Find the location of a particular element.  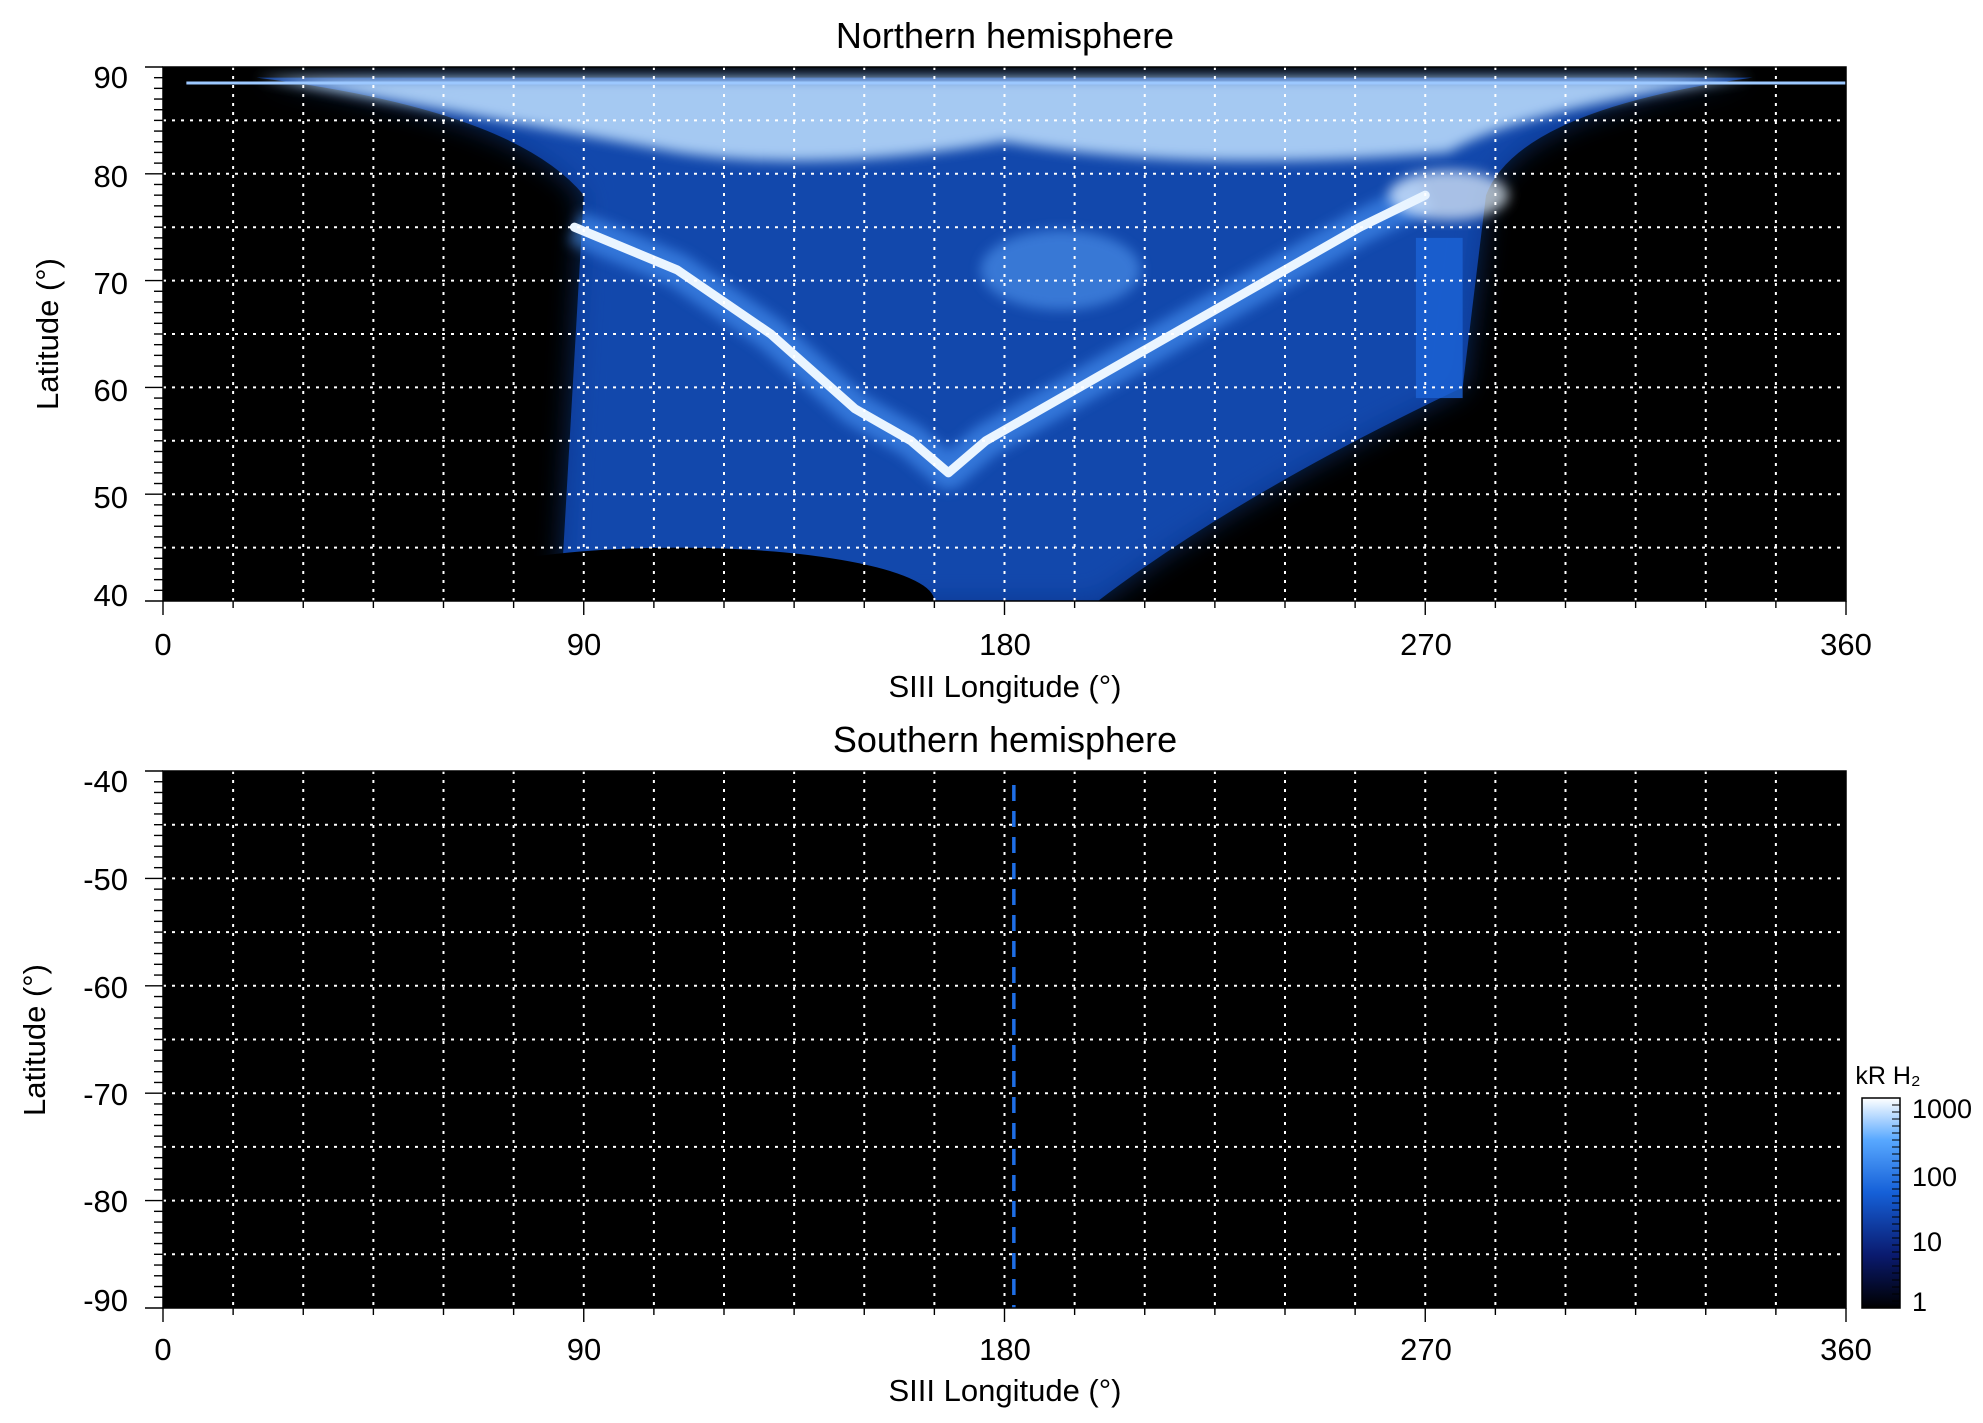

colorbar: kR H₂ 1000 100 10 1 is located at coordinates (1913, 1189).